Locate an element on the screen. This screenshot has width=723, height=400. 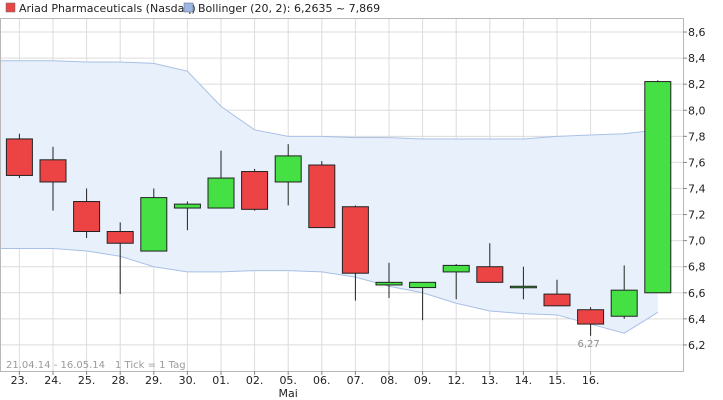
x-tick-label: 24. is located at coordinates (53, 380).